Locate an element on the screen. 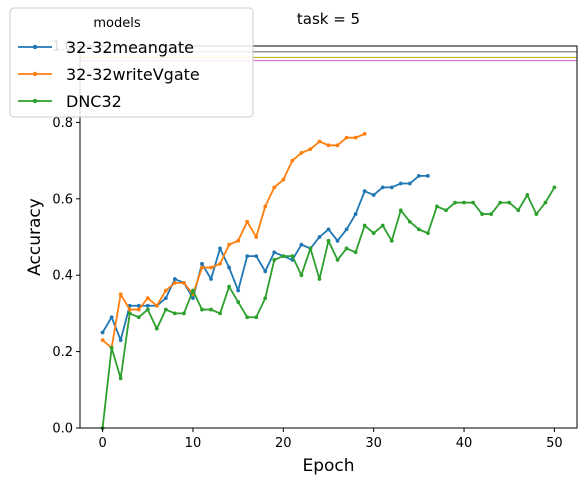 The image size is (586, 486). chart-title: task = 5 is located at coordinates (328, 19).